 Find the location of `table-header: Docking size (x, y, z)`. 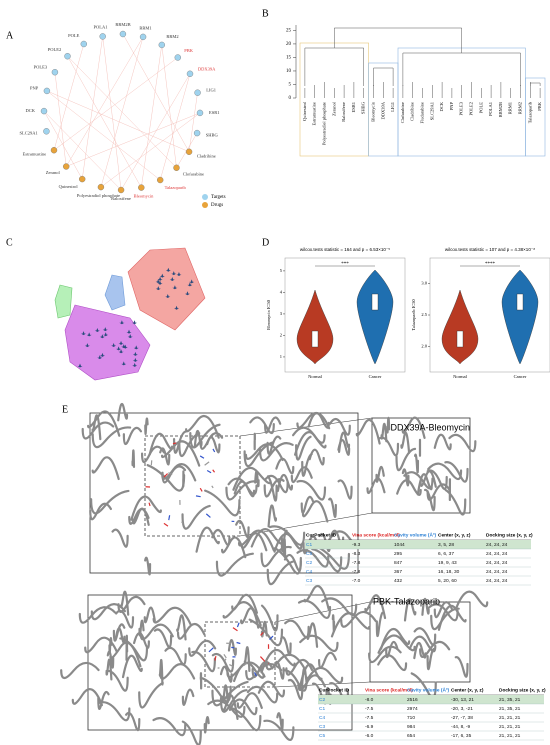

table-header: Docking size (x, y, z) is located at coordinates (522, 690).